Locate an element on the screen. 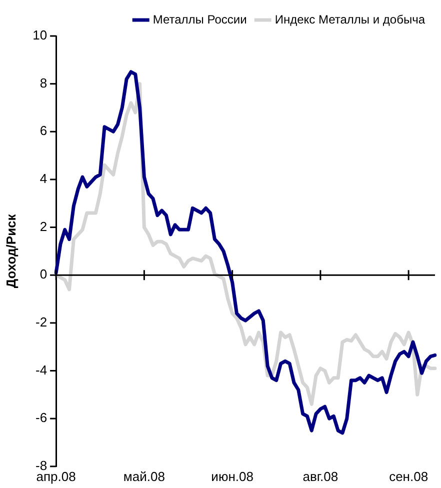 The image size is (441, 488). y-tick-label: -4 is located at coordinates (41, 370).